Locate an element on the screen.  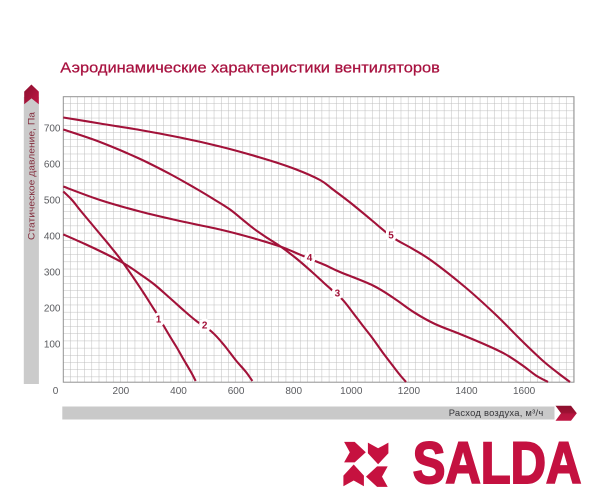
svg-text: 1400 is located at coordinates (466, 391).